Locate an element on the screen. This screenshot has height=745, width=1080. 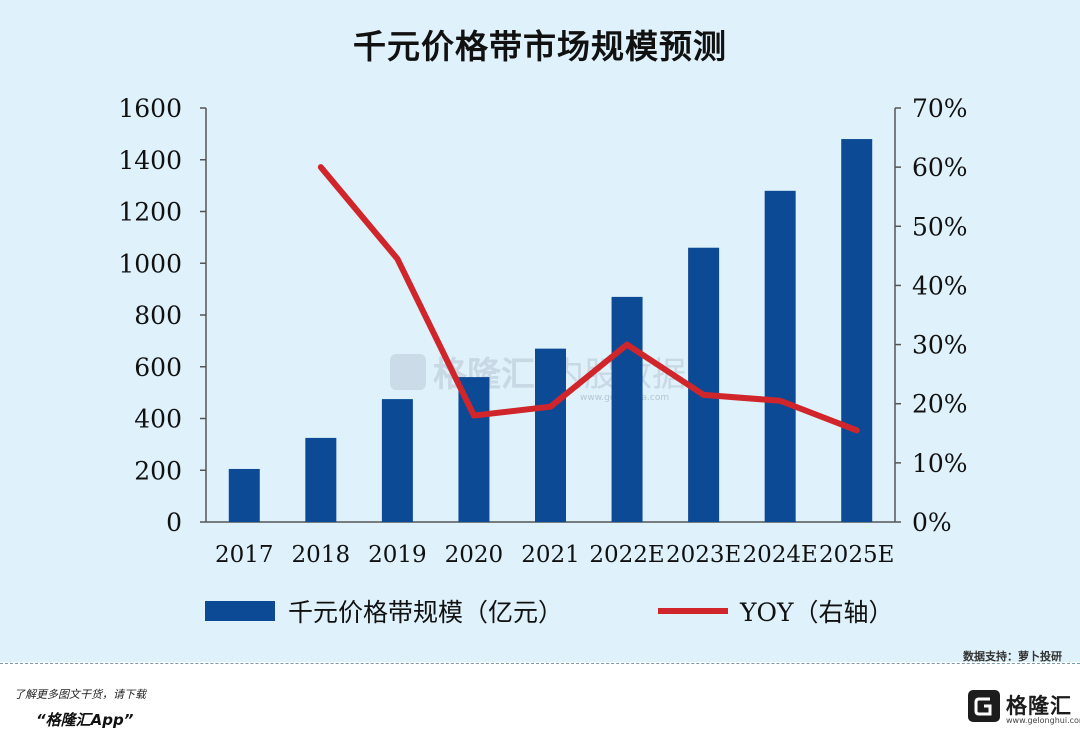
divider is located at coordinates (540, 663).